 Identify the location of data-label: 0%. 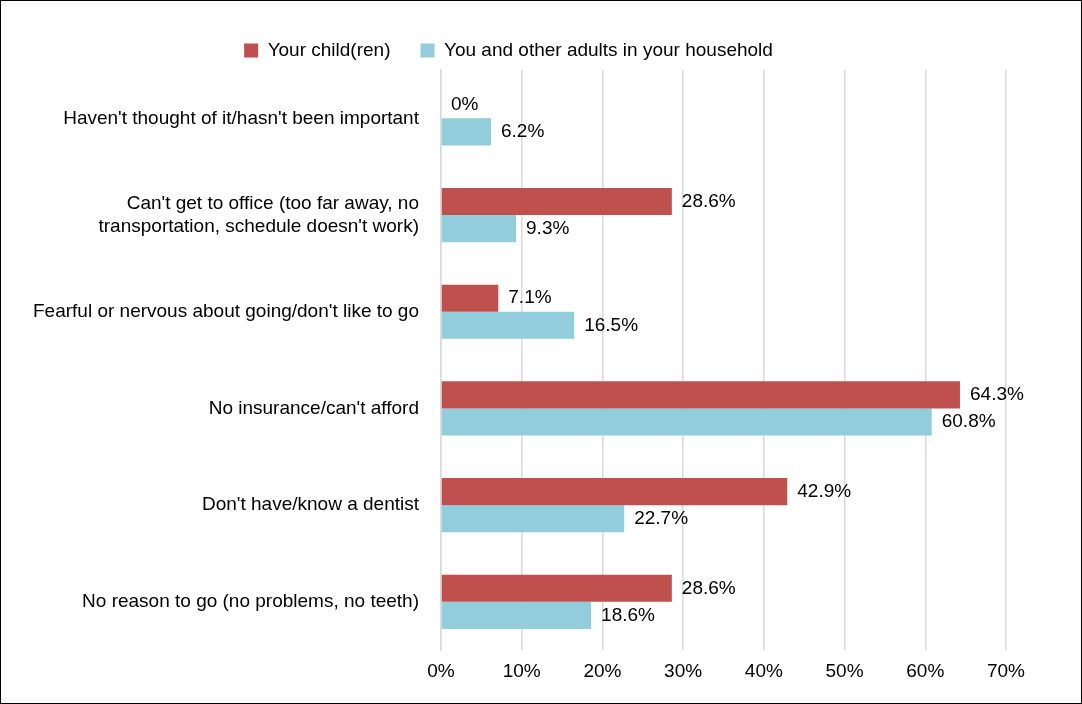
(464, 104).